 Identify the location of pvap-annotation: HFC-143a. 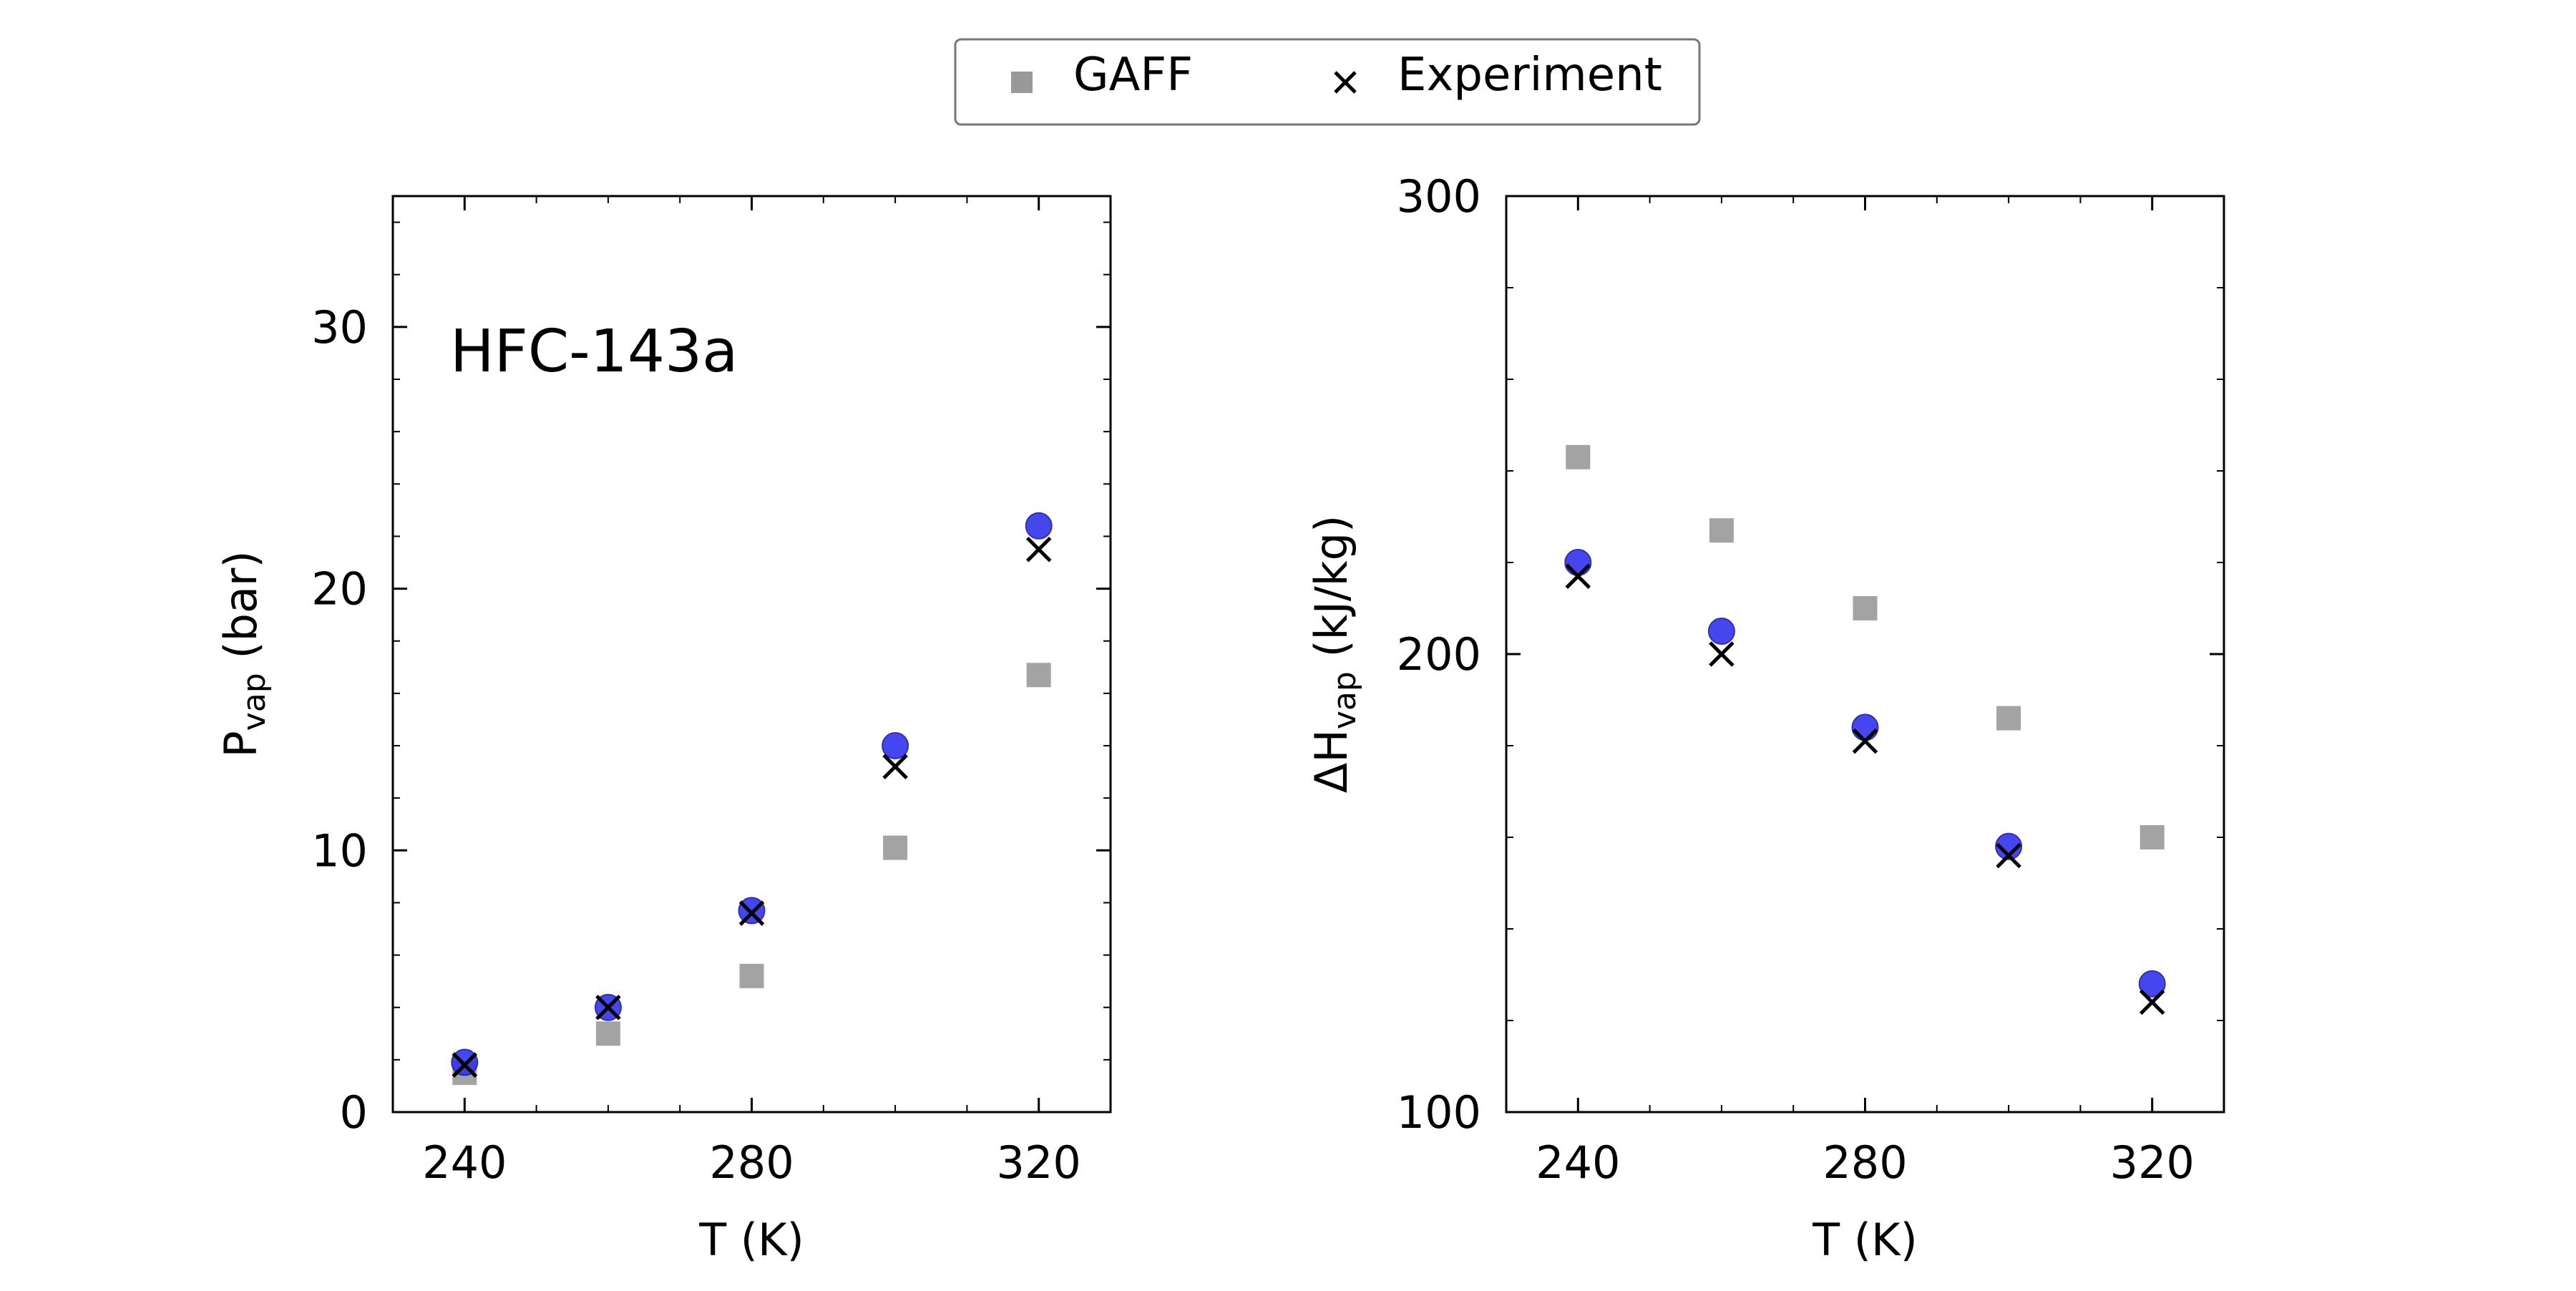
(594, 352).